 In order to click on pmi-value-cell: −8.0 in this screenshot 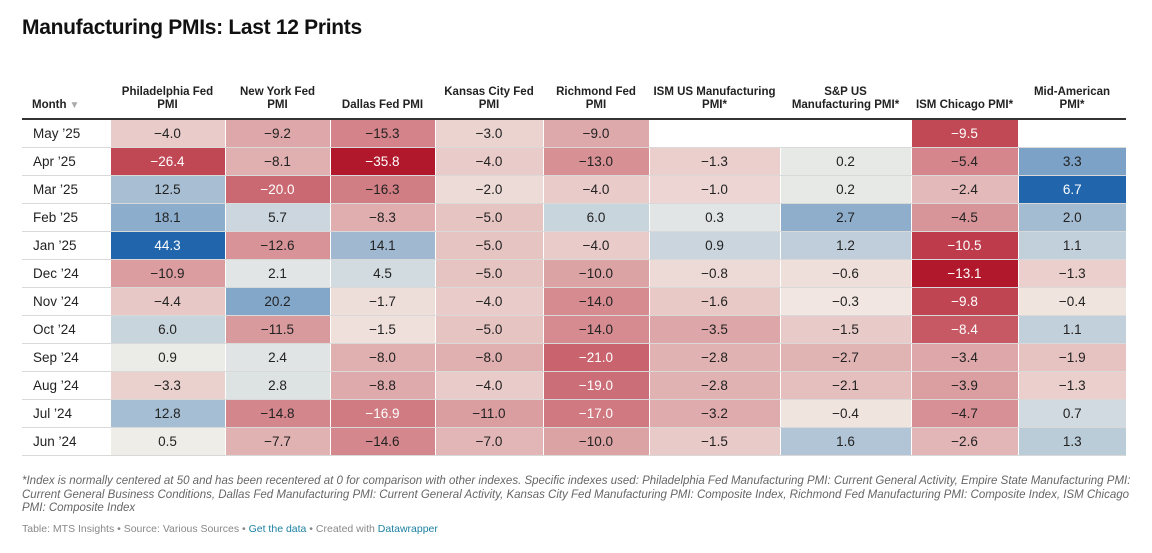, I will do `click(488, 357)`.